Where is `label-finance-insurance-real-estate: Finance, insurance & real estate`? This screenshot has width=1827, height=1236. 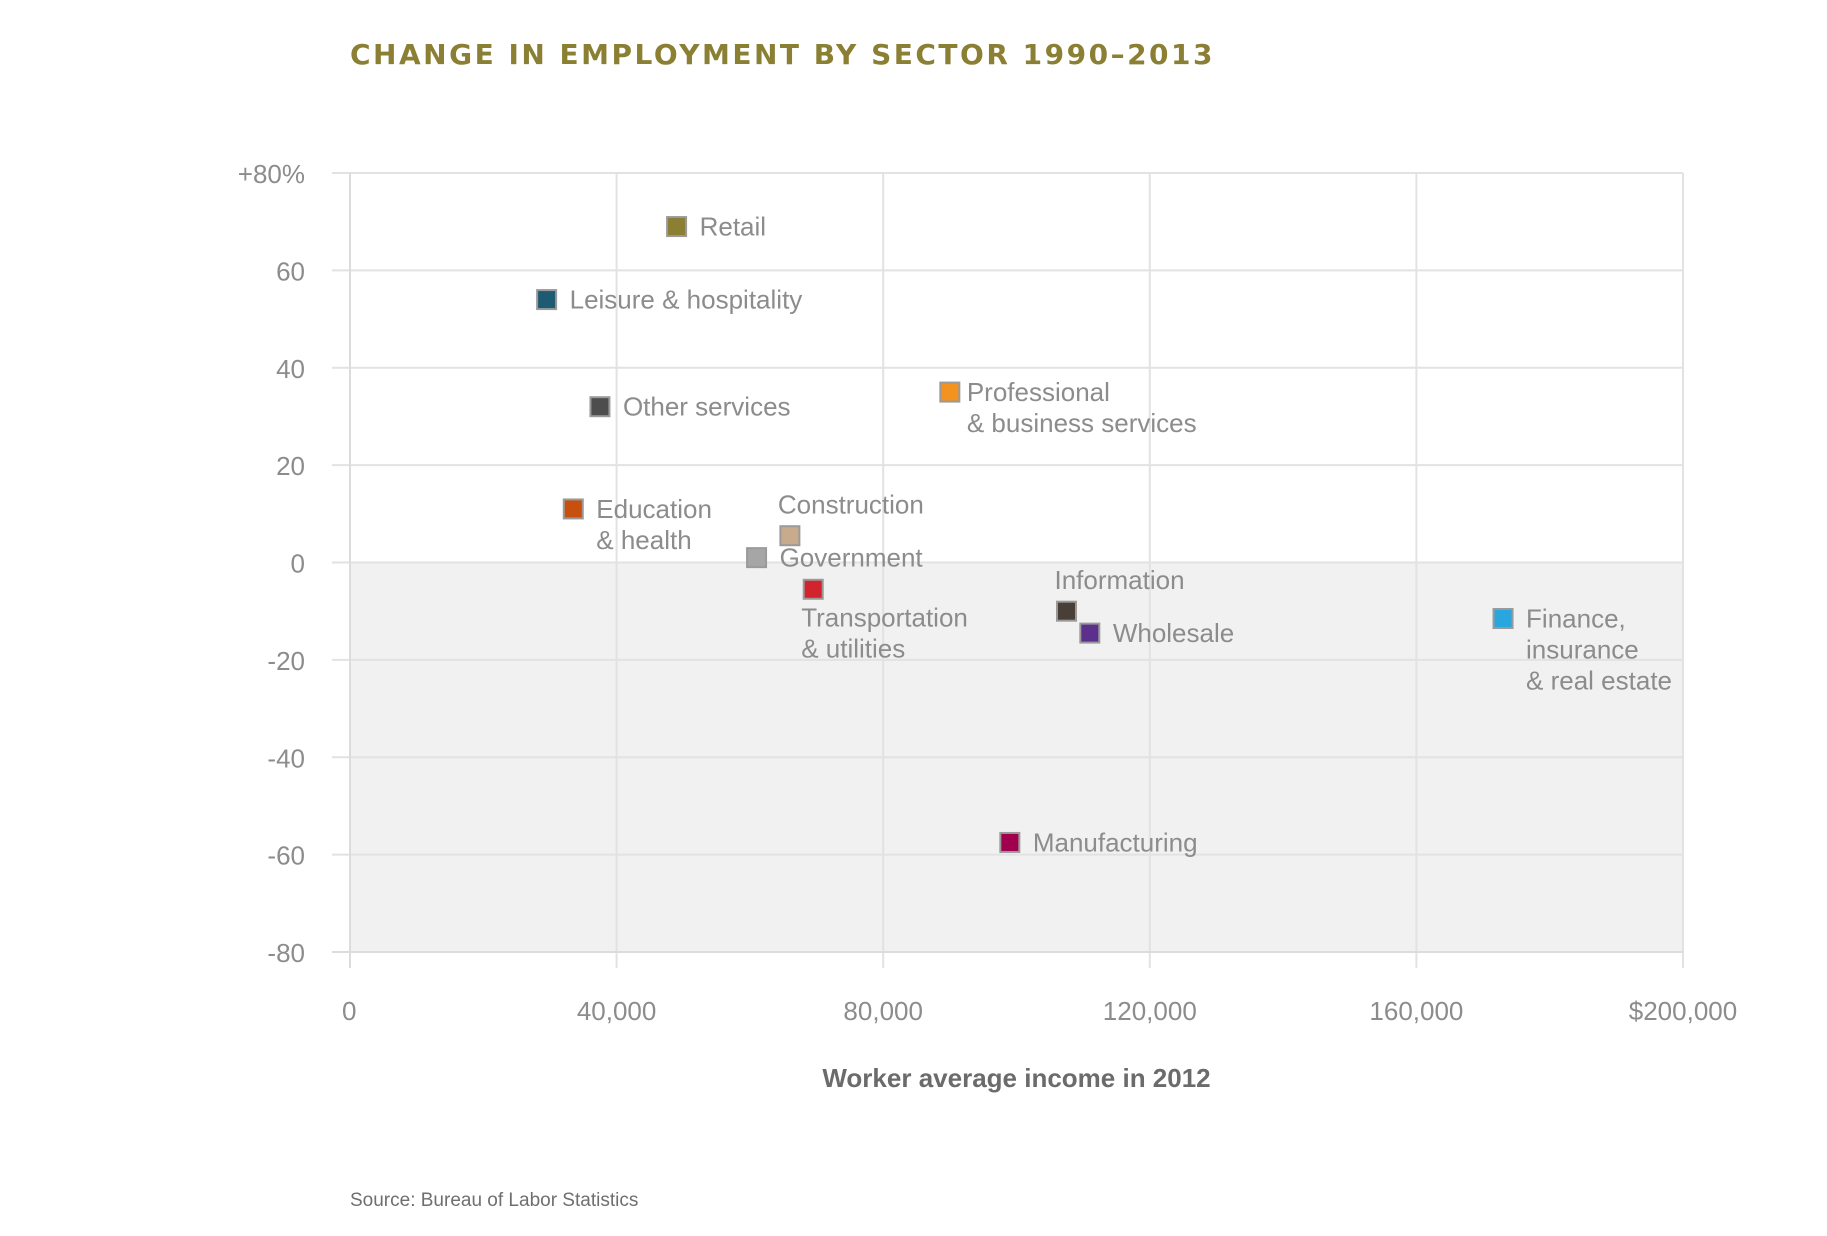 label-finance-insurance-real-estate: Finance, insurance & real estate is located at coordinates (1599, 649).